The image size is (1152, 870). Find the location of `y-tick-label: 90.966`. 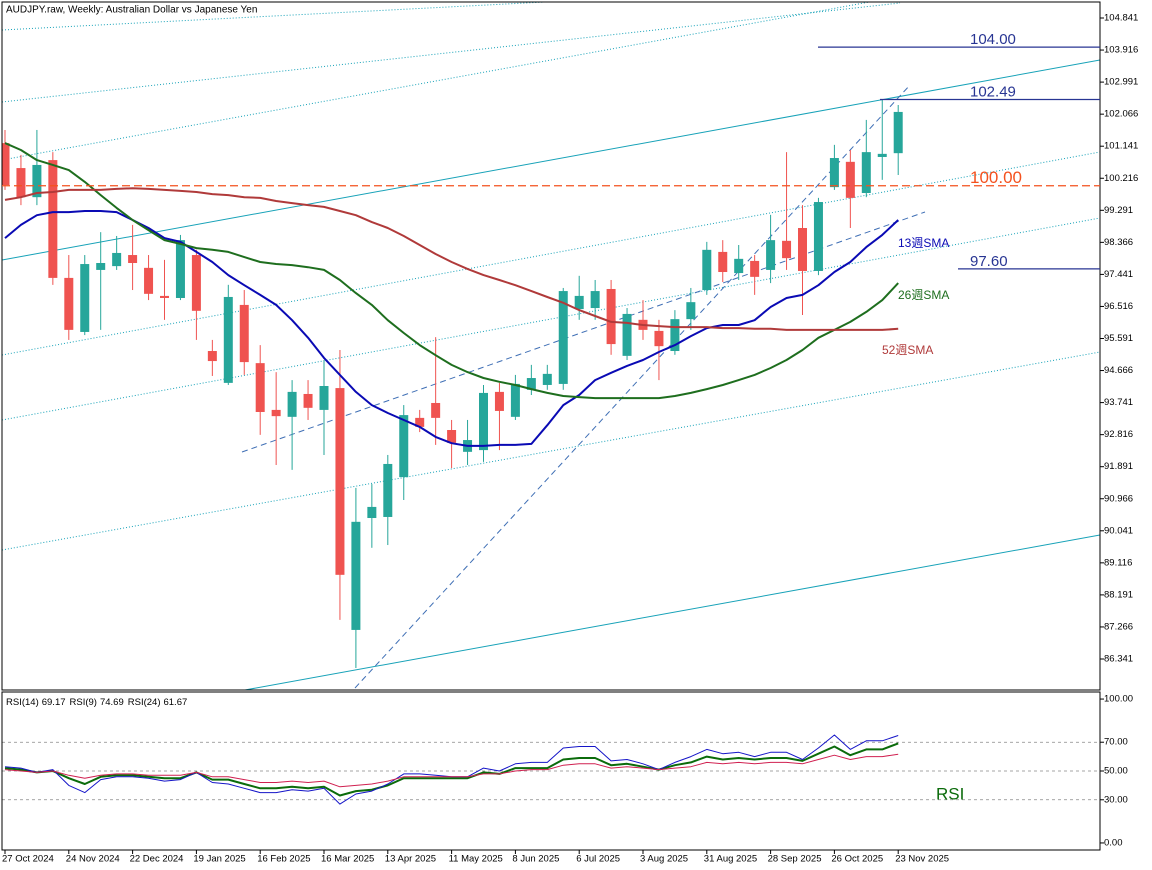

y-tick-label: 90.966 is located at coordinates (1118, 498).